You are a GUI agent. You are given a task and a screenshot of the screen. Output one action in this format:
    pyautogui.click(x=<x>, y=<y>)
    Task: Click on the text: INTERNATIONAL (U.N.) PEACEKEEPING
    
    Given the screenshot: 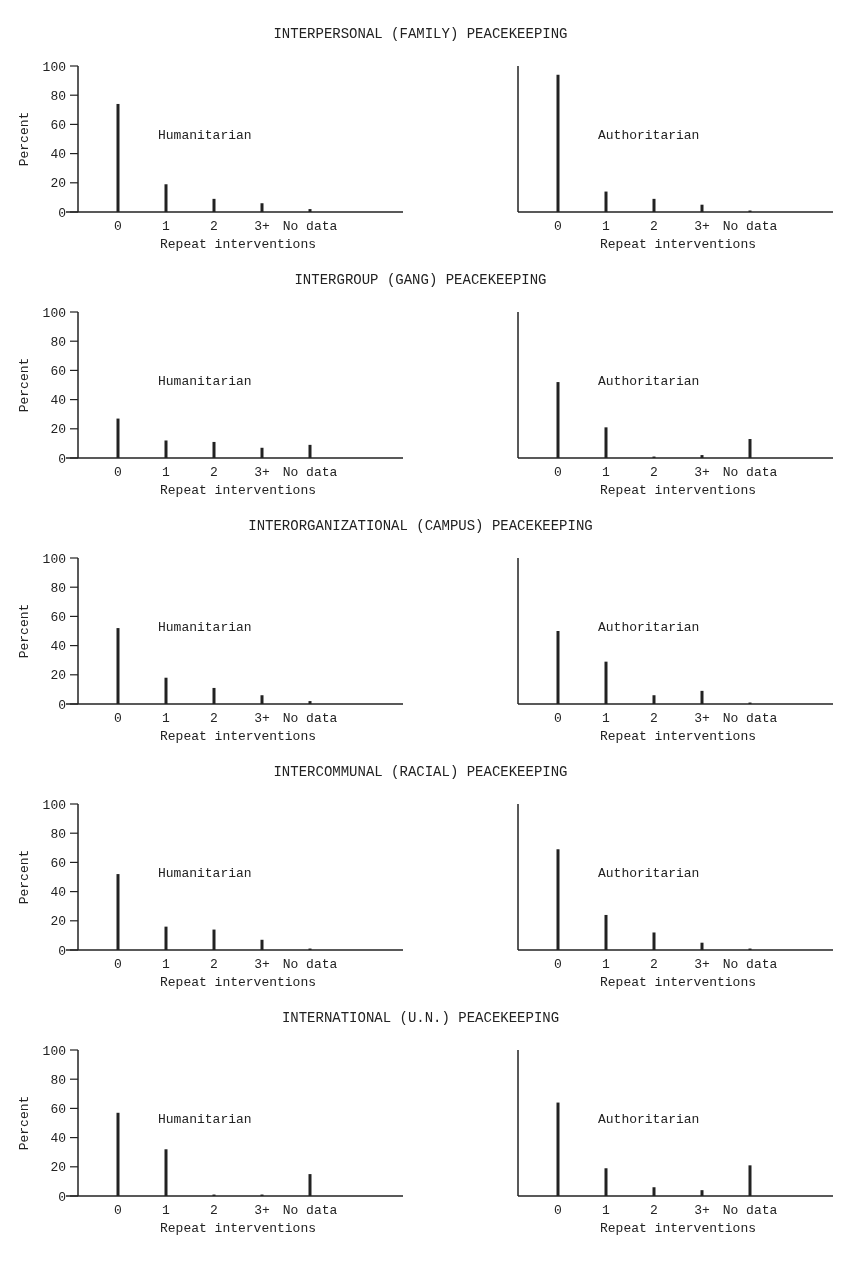 What is the action you would take?
    pyautogui.click(x=420, y=1018)
    